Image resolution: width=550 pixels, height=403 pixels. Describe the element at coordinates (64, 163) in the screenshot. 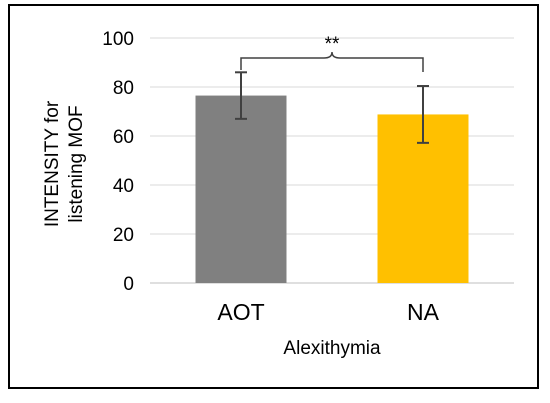

I see `y-axis-title: INTENSITY for listening MOF` at that location.